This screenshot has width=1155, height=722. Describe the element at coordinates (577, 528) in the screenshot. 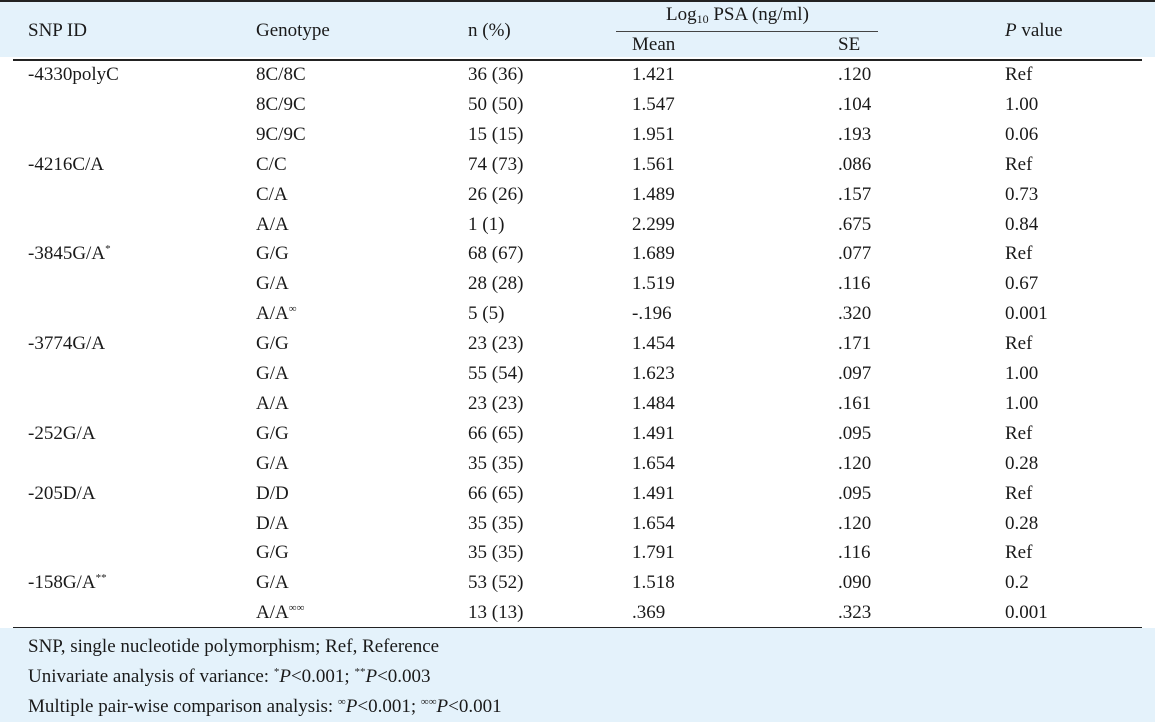

I see `table-row: D/A 35 (35) 1.654 .120 0.28` at that location.